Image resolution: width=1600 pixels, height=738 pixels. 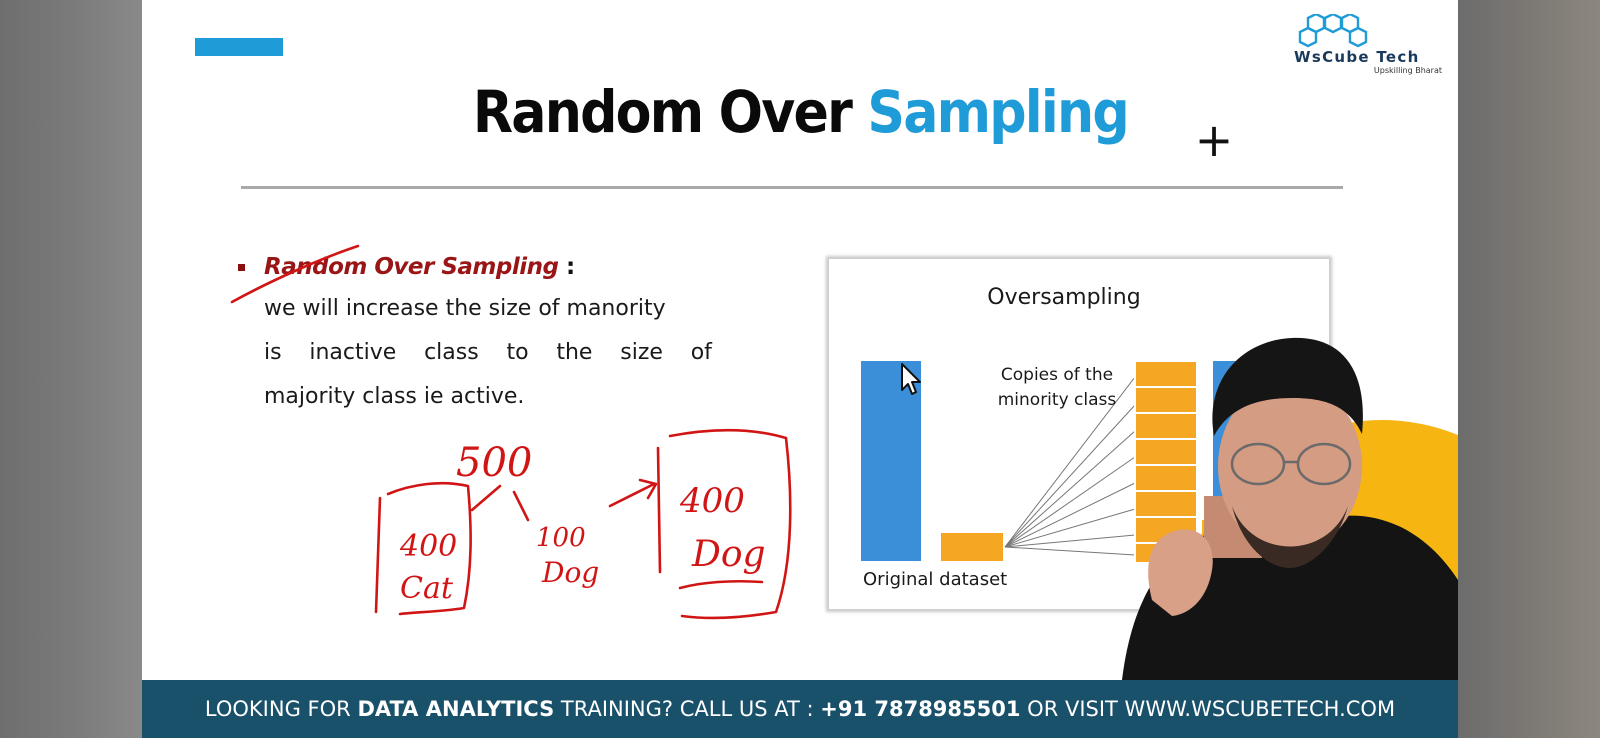 What do you see at coordinates (1211, 709) in the screenshot?
I see `footer-website: OR VISIT WWW.WSCUBETECH.COM` at bounding box center [1211, 709].